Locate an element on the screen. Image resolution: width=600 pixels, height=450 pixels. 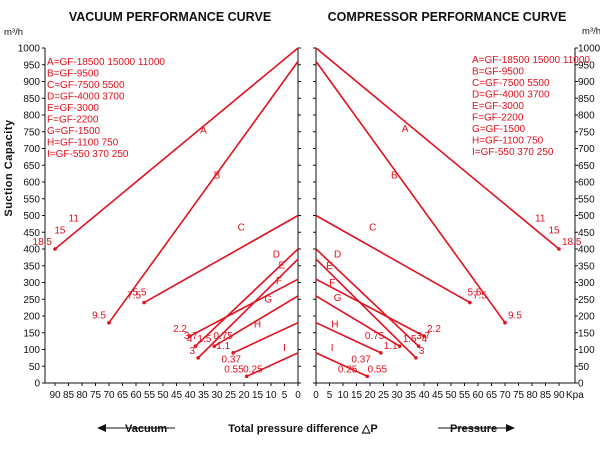
compressor-x-tick-label: 80 is located at coordinates (532, 395).